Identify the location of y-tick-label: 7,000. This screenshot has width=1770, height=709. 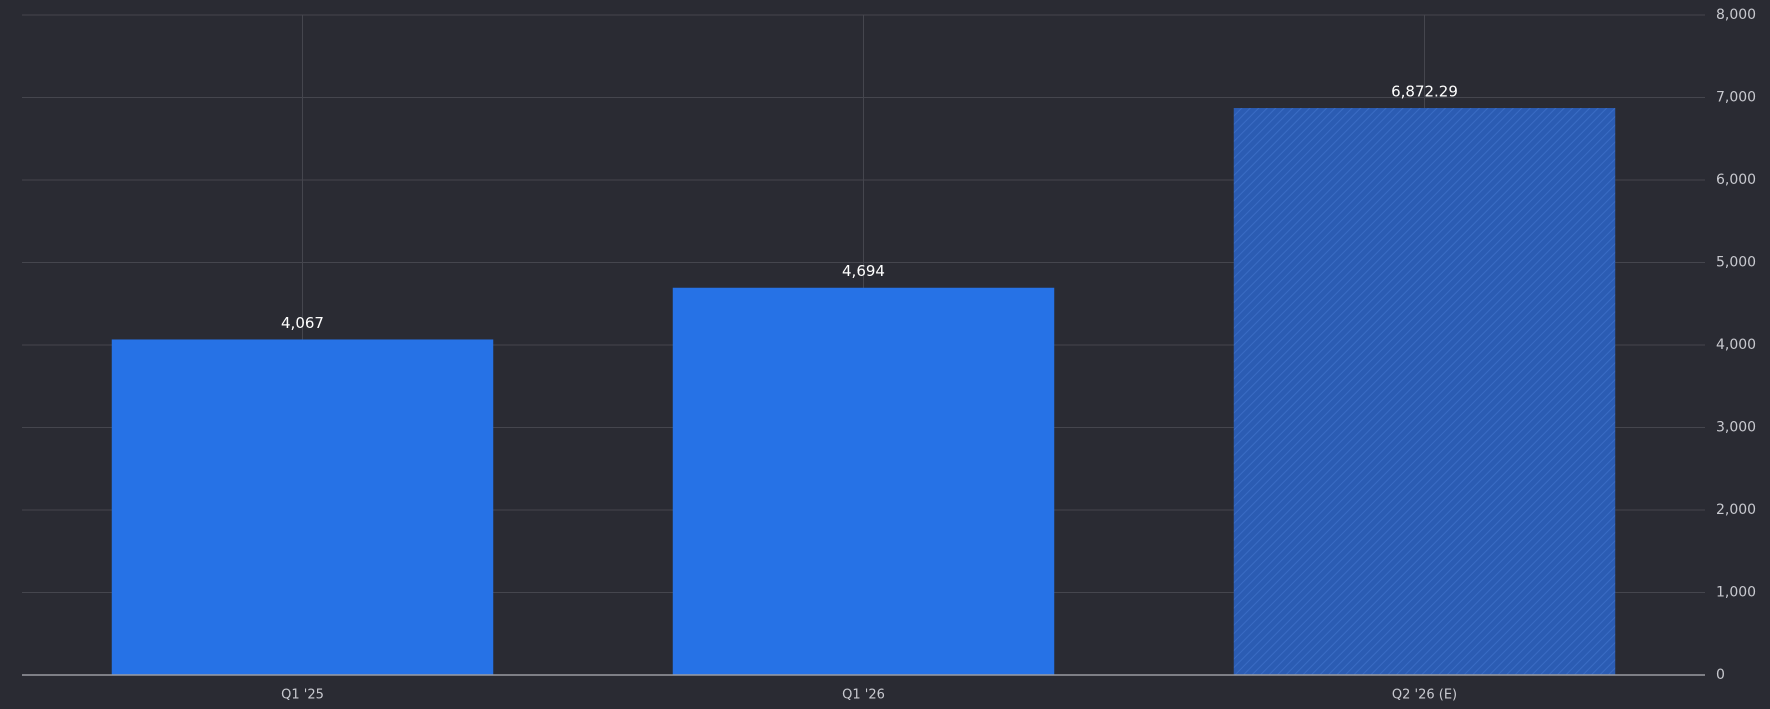
(1736, 98).